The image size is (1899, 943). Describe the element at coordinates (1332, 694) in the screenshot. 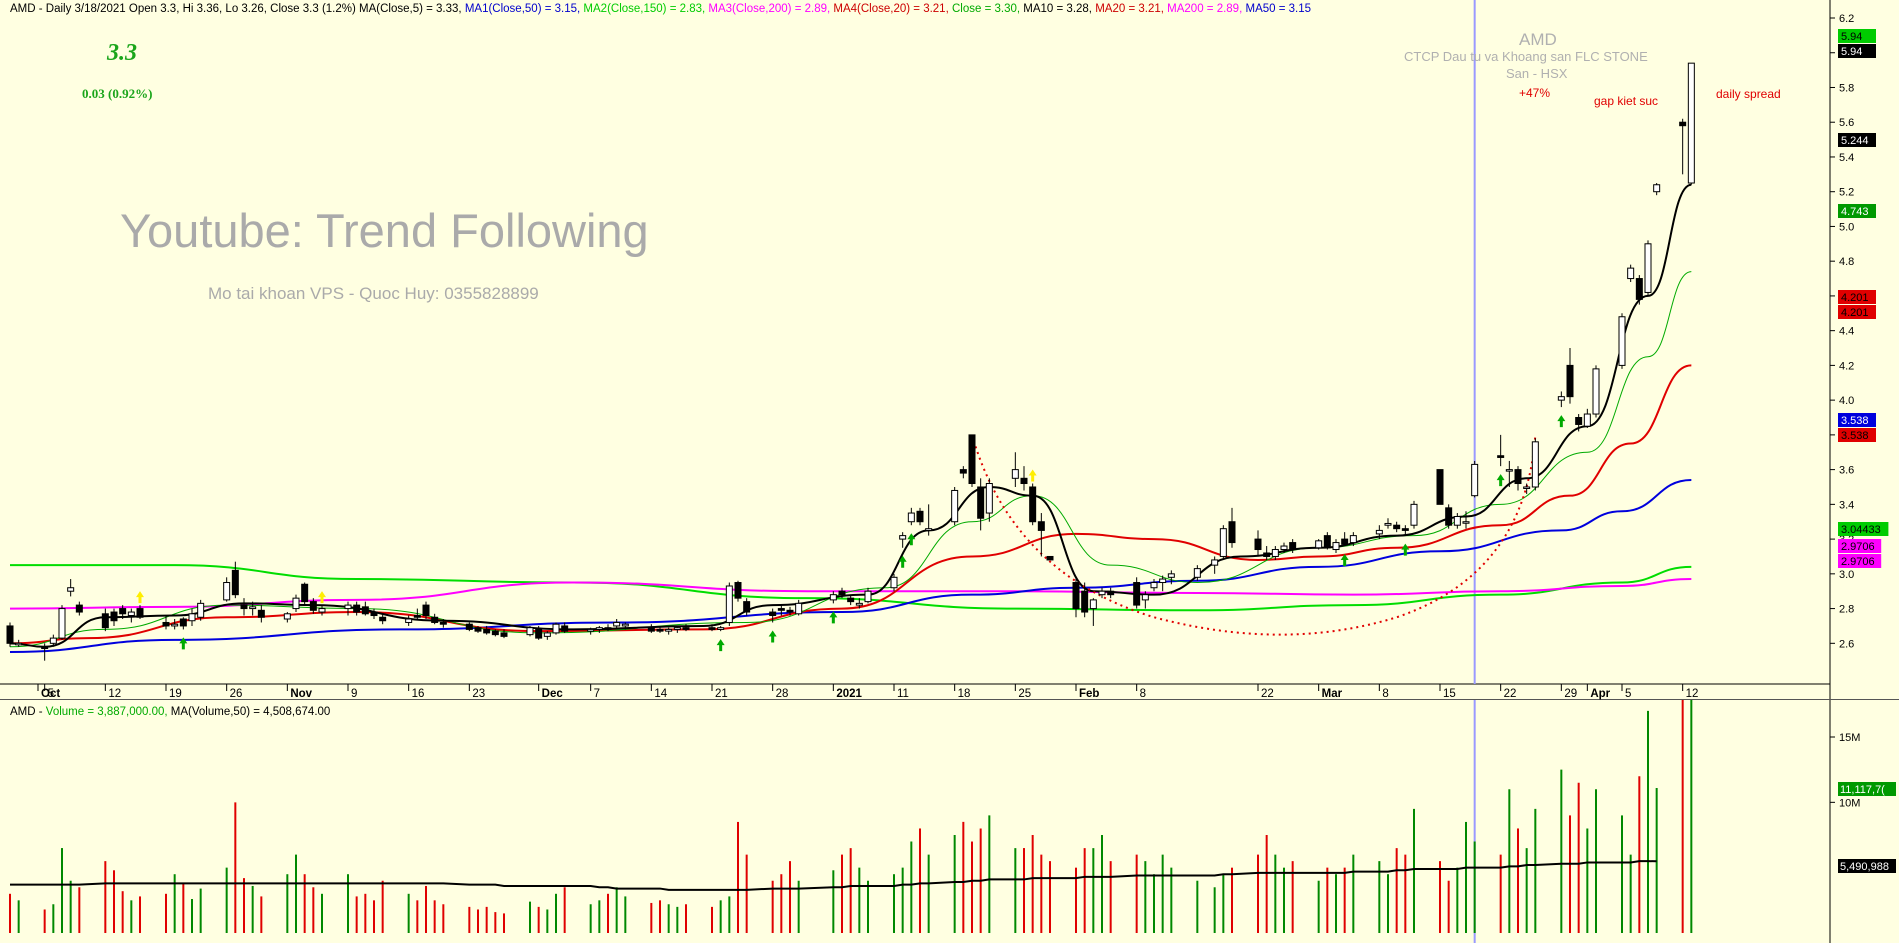

I see `date-tick-label: Mar` at that location.